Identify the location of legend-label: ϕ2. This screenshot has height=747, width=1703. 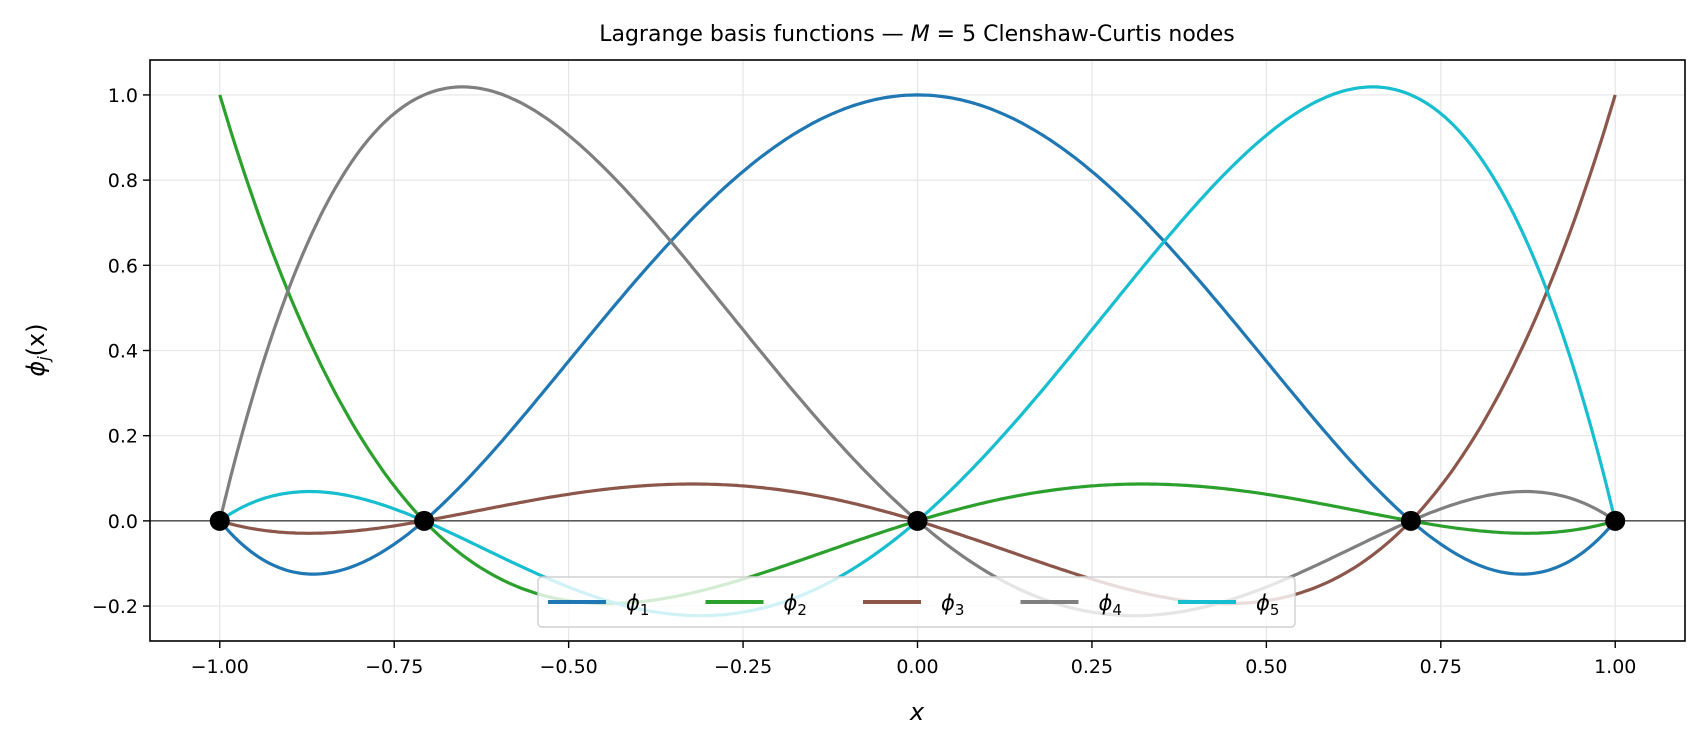
(795, 605).